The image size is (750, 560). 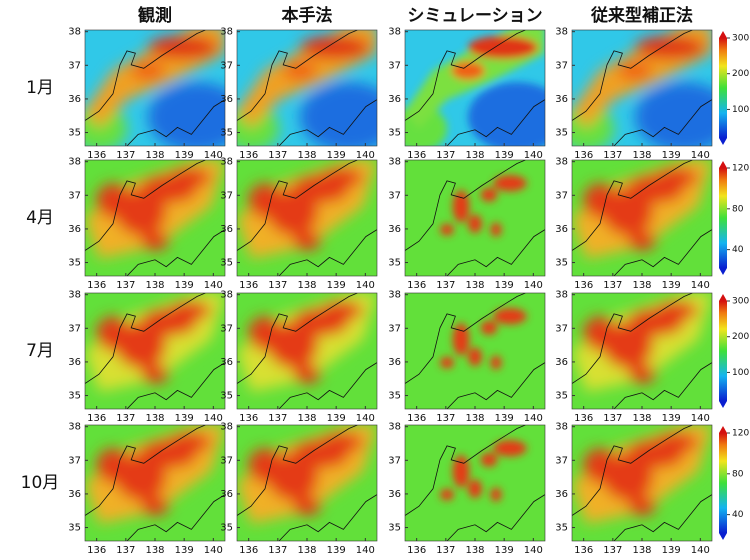 What do you see at coordinates (738, 250) in the screenshot?
I see `colorbar-tick-label: 40` at bounding box center [738, 250].